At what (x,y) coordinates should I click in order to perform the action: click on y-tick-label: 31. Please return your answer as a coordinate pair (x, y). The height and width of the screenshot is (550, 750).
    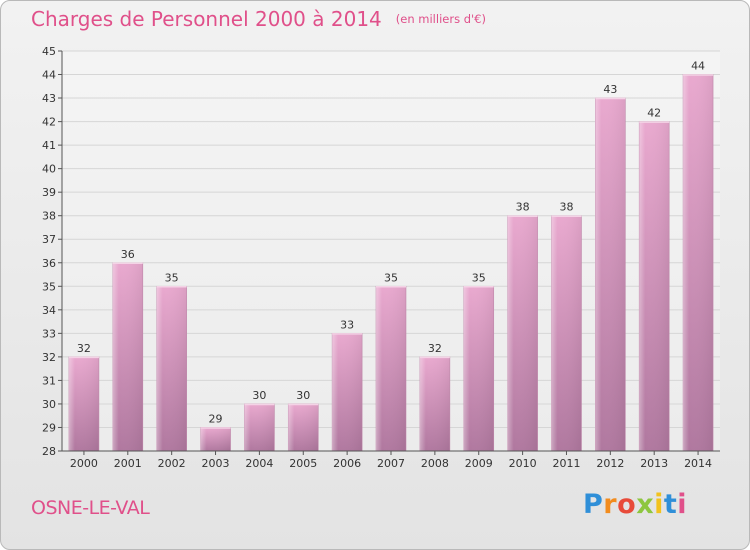
    Looking at the image, I should click on (49, 380).